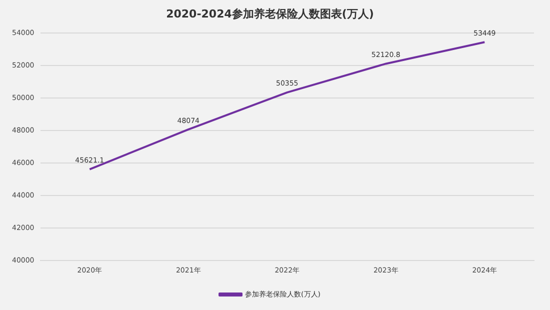 Image resolution: width=550 pixels, height=310 pixels. I want to click on chart-title: 2020-2024参加养老保险人数图表(万人), so click(270, 13).